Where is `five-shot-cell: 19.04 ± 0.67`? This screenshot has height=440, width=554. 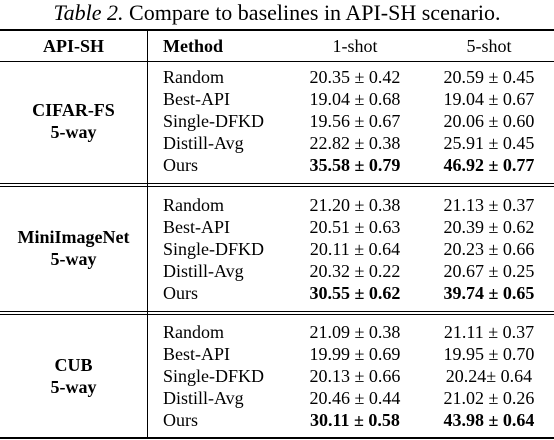 five-shot-cell: 19.04 ± 0.67 is located at coordinates (489, 99).